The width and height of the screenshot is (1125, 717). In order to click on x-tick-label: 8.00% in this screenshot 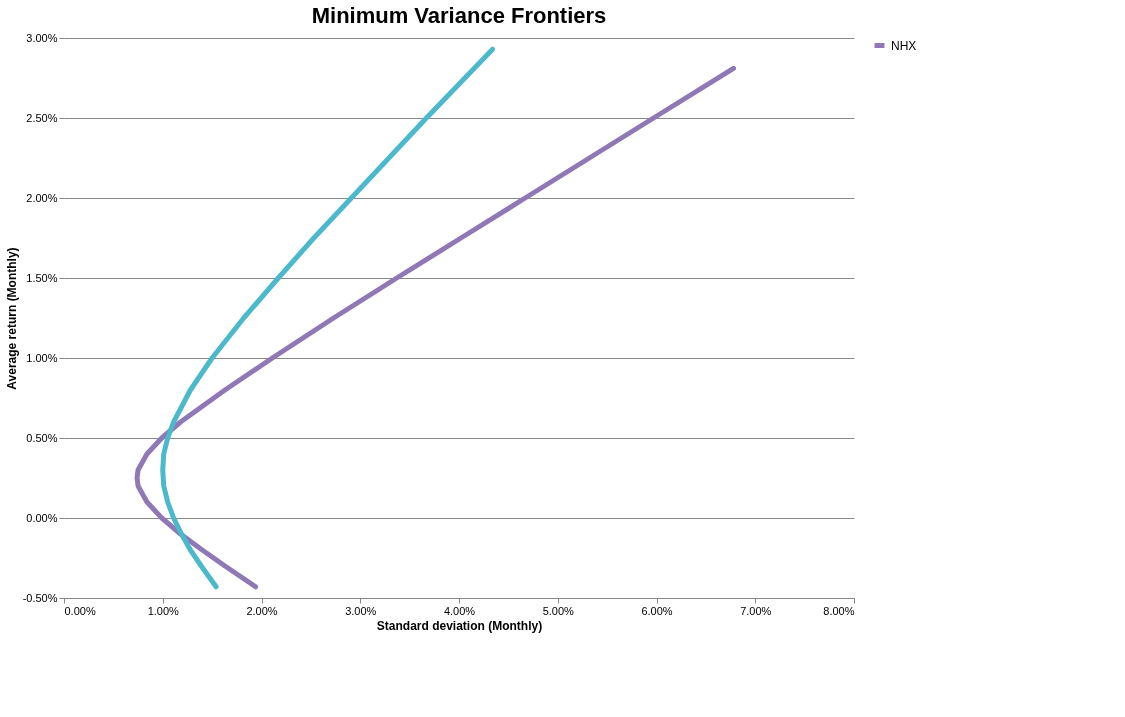, I will do `click(839, 610)`.